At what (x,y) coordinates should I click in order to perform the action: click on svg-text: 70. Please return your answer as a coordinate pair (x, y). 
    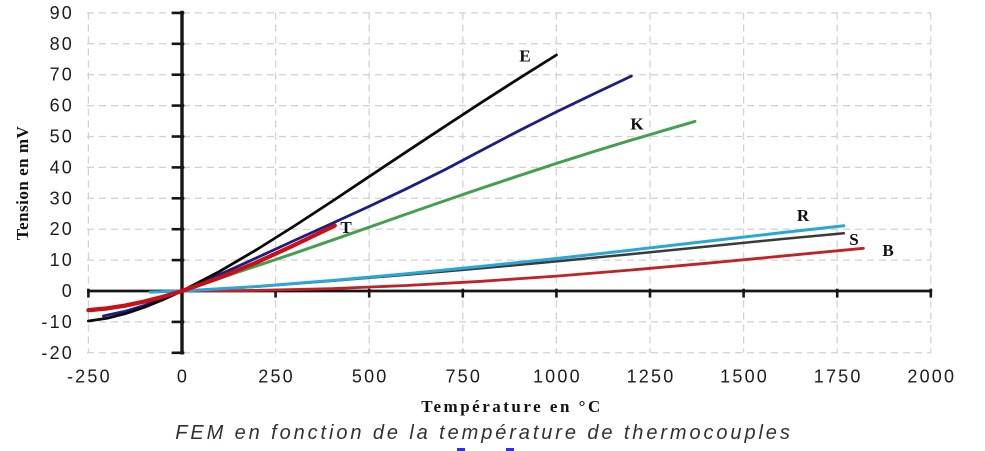
    Looking at the image, I should click on (62, 75).